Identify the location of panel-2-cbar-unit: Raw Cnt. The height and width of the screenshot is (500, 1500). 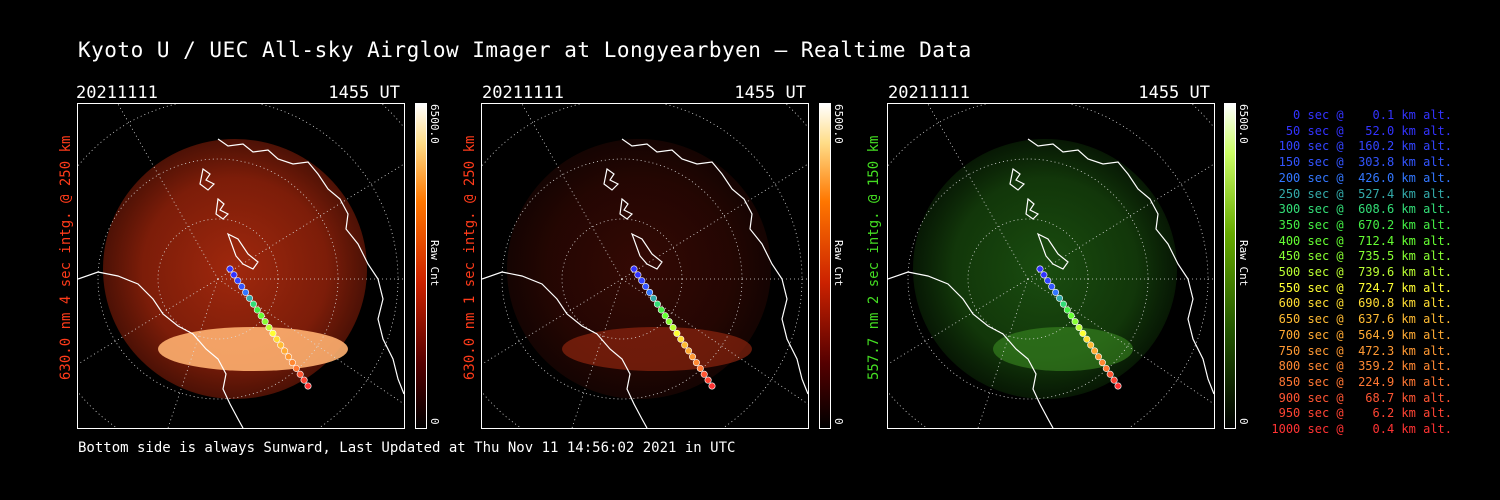
(838, 263).